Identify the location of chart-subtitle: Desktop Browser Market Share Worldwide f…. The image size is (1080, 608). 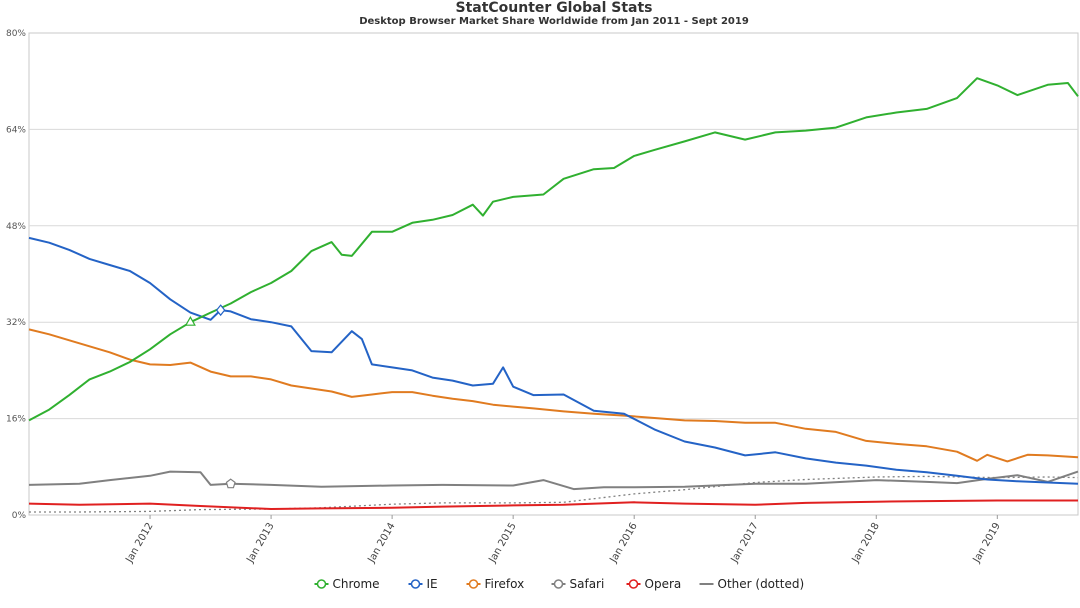
(554, 21).